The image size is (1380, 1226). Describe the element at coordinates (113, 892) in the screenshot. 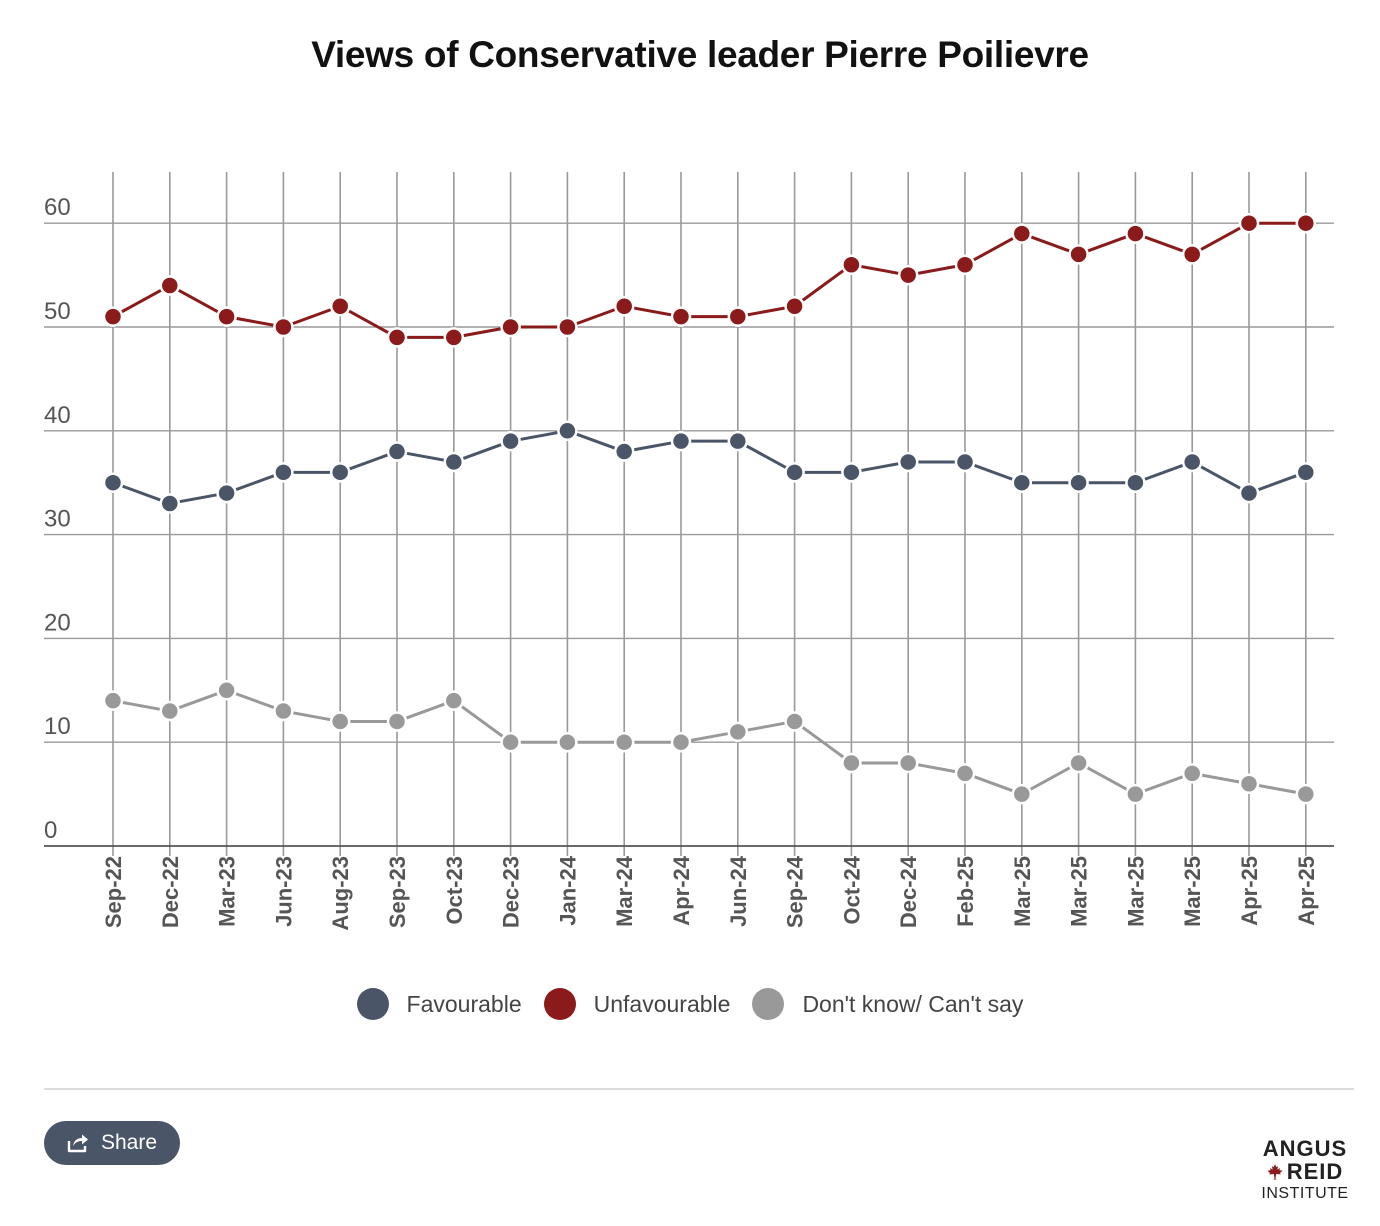

I see `x-tick-label: Sep-22` at that location.